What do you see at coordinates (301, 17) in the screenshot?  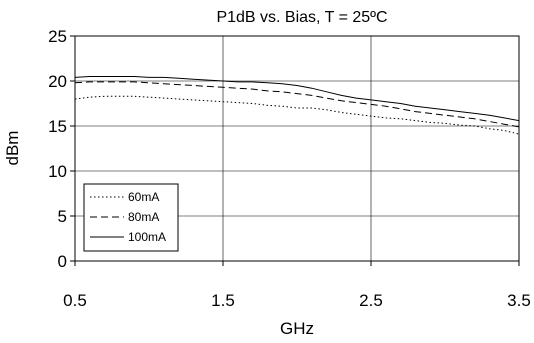 I see `chart-title: P1dB vs. Bias, T = 25ºC` at bounding box center [301, 17].